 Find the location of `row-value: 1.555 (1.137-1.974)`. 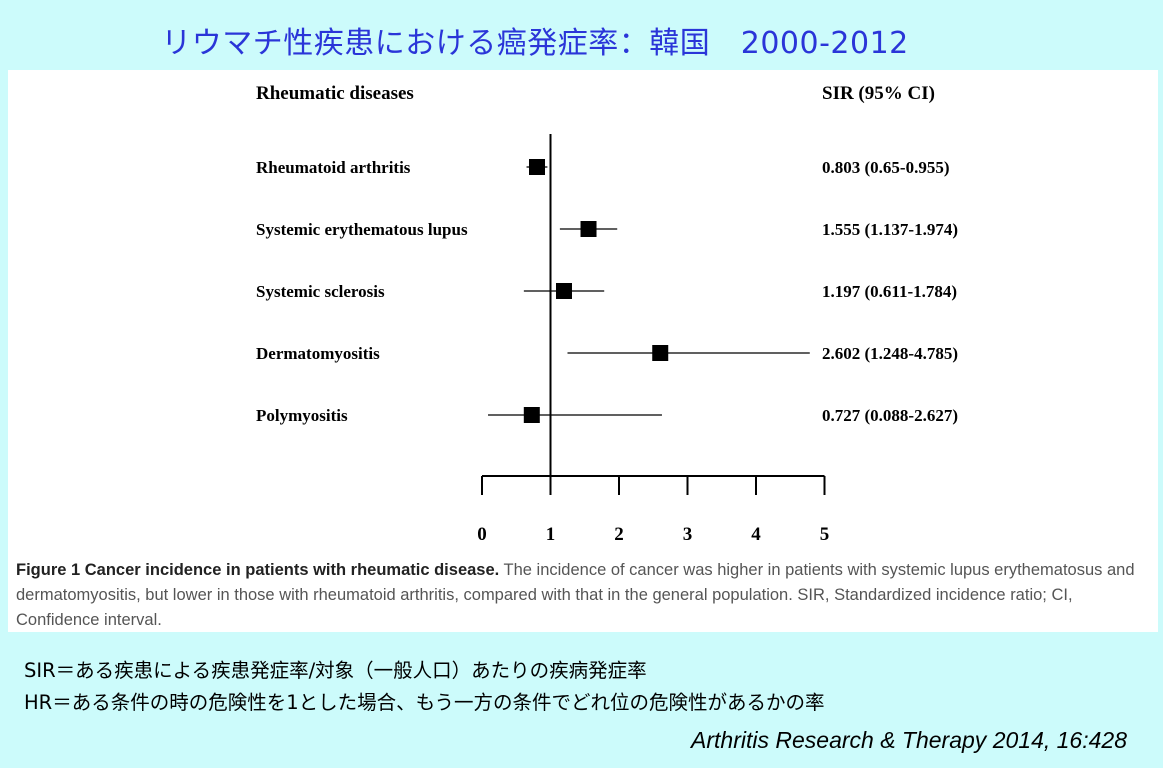

row-value: 1.555 (1.137-1.974) is located at coordinates (890, 229).